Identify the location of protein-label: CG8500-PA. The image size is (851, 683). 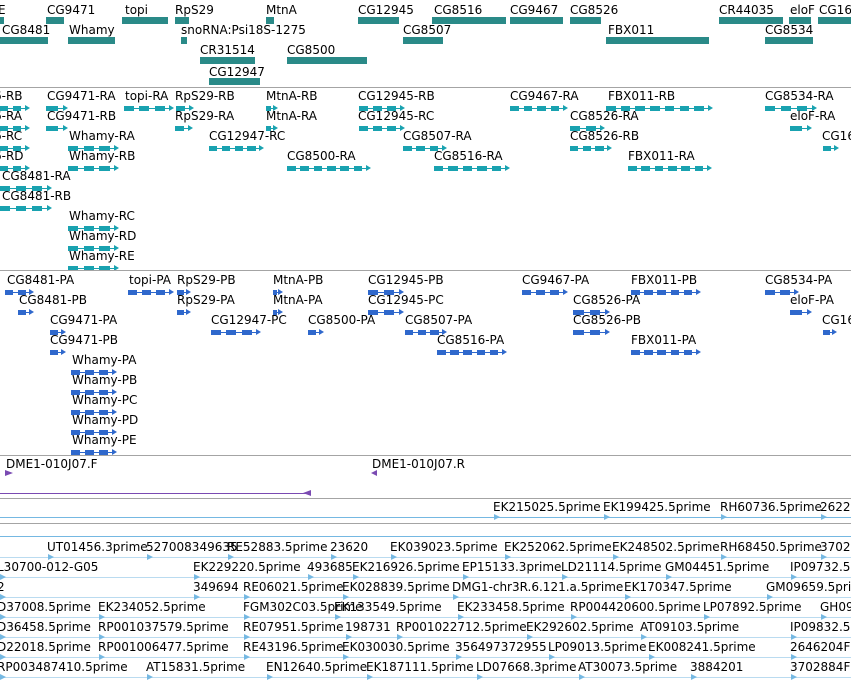
(342, 320).